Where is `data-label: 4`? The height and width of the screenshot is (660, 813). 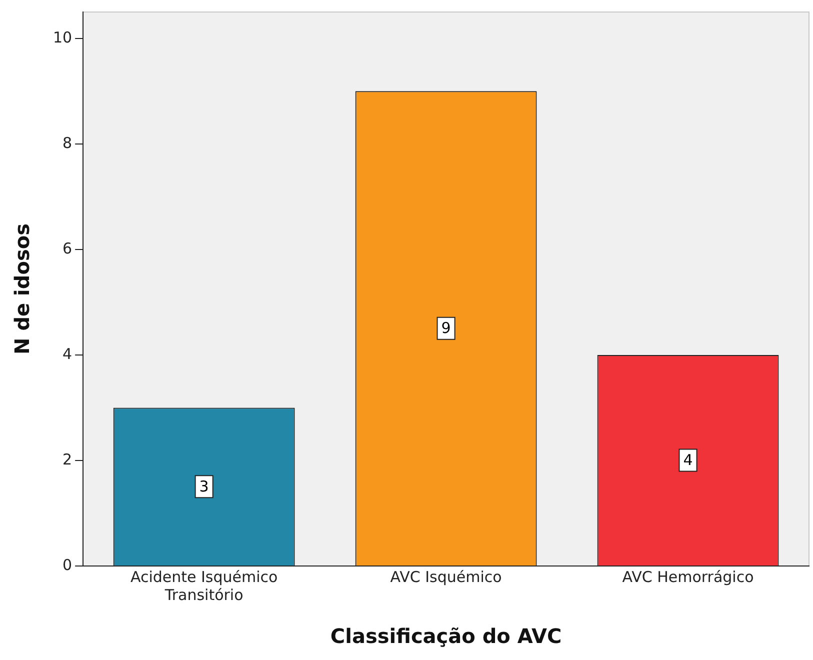
data-label: 4 is located at coordinates (688, 460).